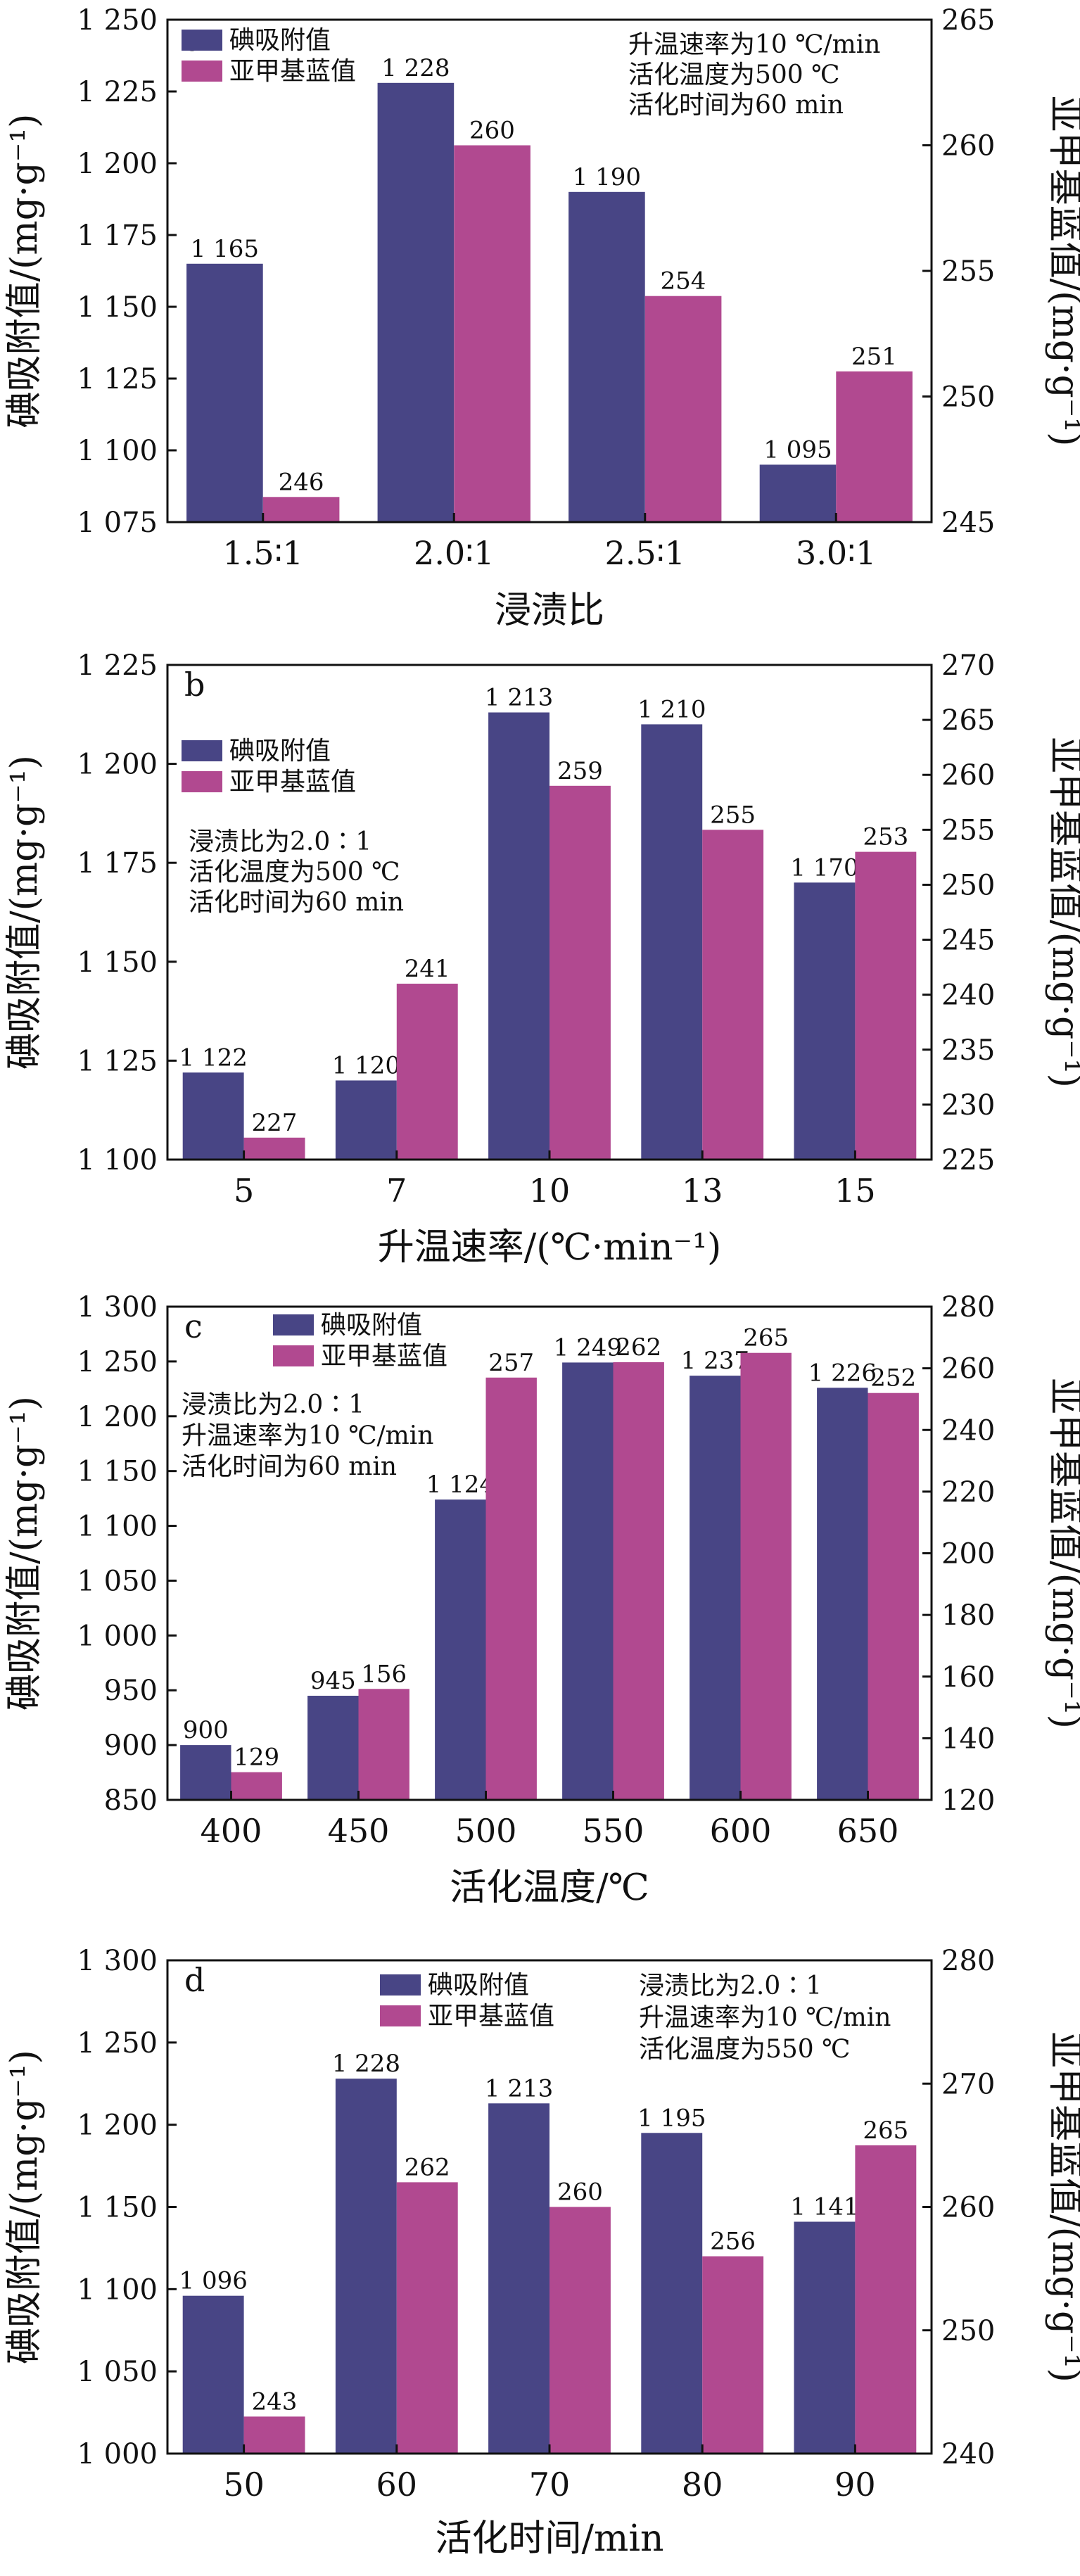 The image size is (1080, 2576). What do you see at coordinates (1062, 271) in the screenshot?
I see `y2-axis-title-a: 亚甲基蓝值/(mg·g⁻¹)` at bounding box center [1062, 271].